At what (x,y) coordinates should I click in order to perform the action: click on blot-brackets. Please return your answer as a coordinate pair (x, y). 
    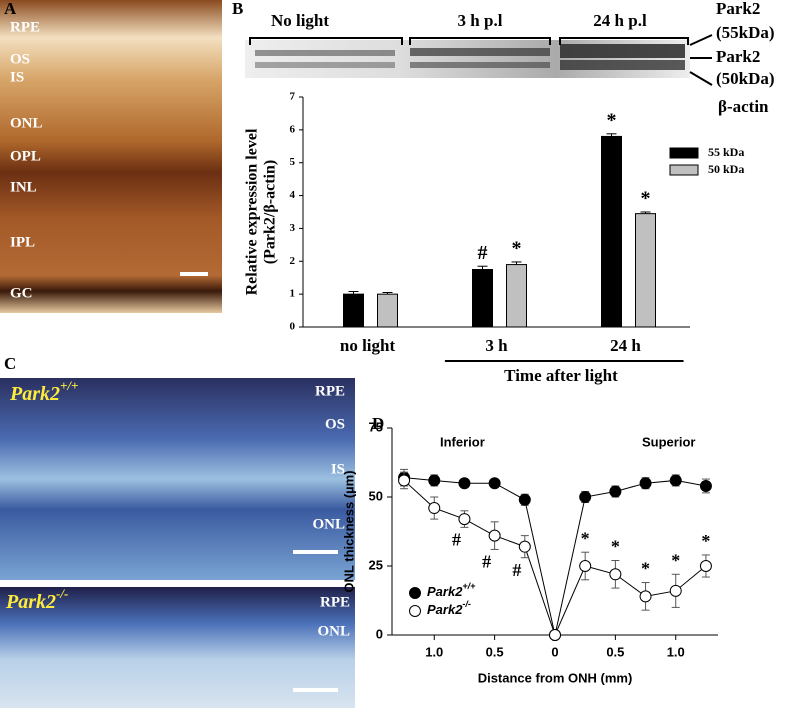
    Looking at the image, I should click on (481, 60).